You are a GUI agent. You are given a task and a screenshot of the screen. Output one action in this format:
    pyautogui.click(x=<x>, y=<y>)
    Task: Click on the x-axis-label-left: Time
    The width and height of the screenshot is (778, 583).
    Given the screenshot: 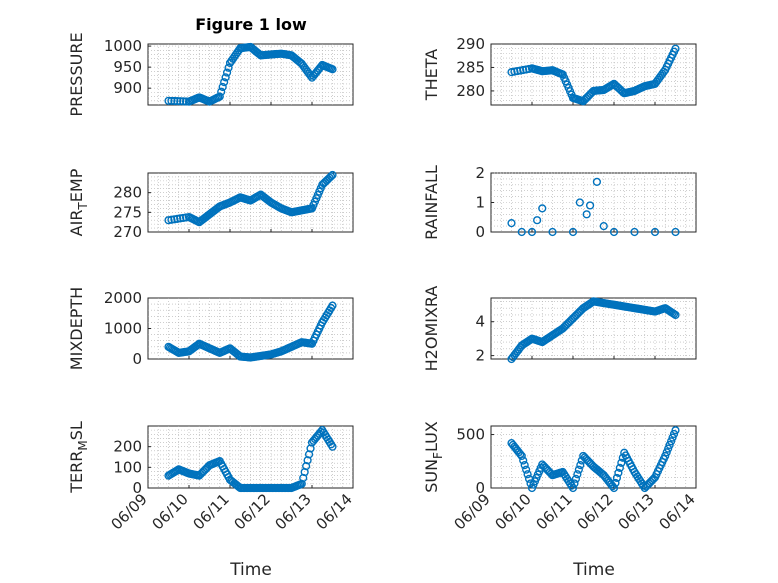 What is the action you would take?
    pyautogui.click(x=250, y=570)
    